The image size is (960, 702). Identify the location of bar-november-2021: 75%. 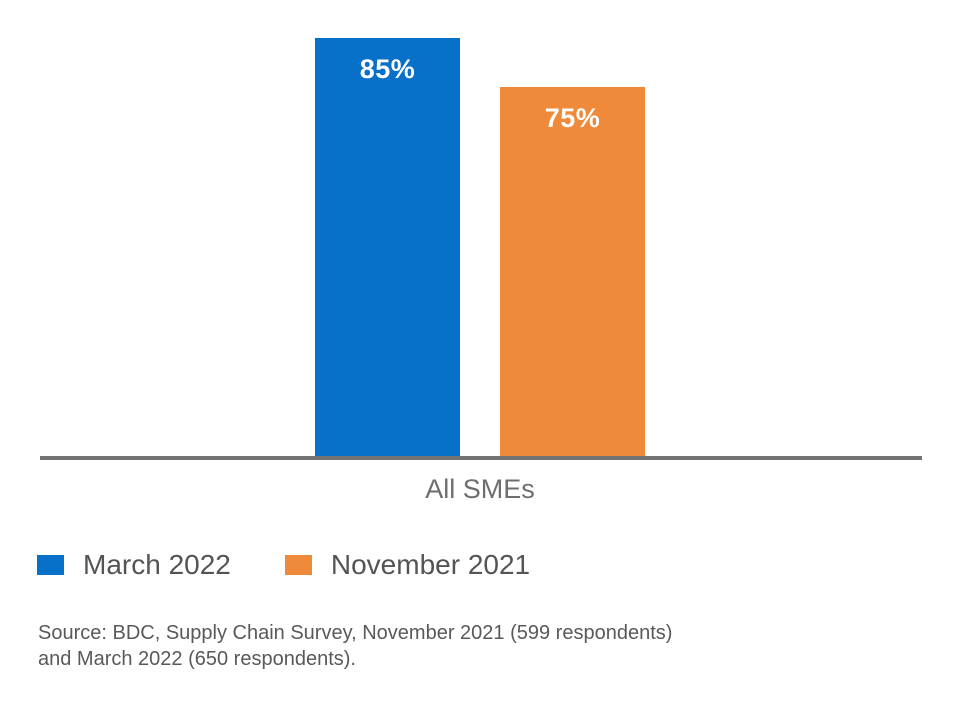
(572, 272).